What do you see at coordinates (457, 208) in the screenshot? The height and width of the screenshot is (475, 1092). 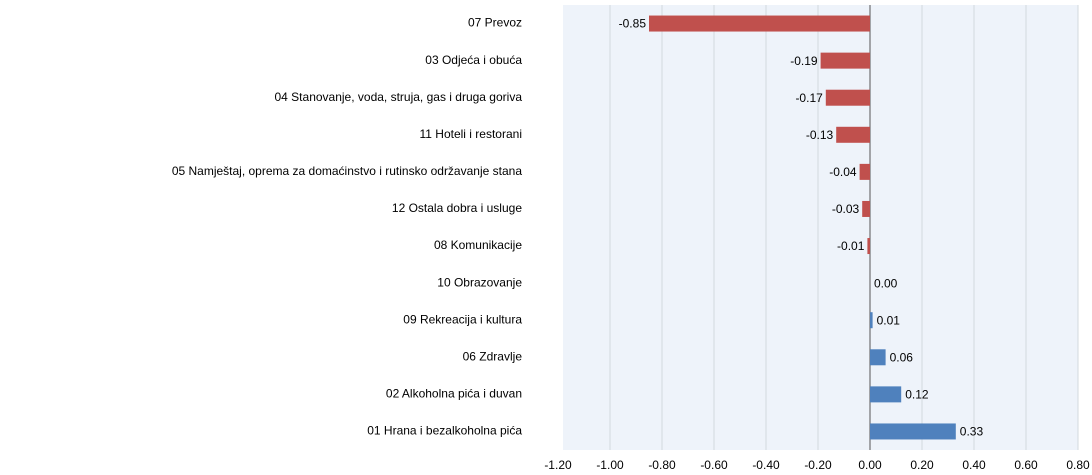 I see `y-tick-label: 12 Ostala dobra i usluge` at bounding box center [457, 208].